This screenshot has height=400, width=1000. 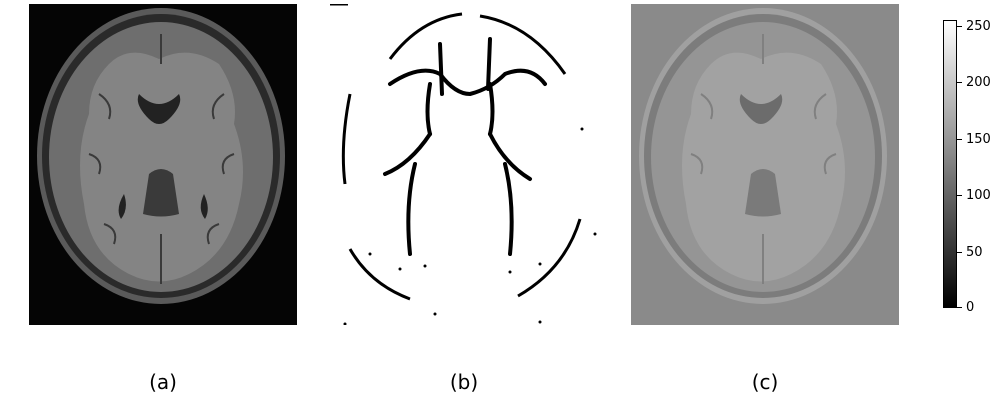 I want to click on colorbar-tick-label: 200, so click(x=978, y=82).